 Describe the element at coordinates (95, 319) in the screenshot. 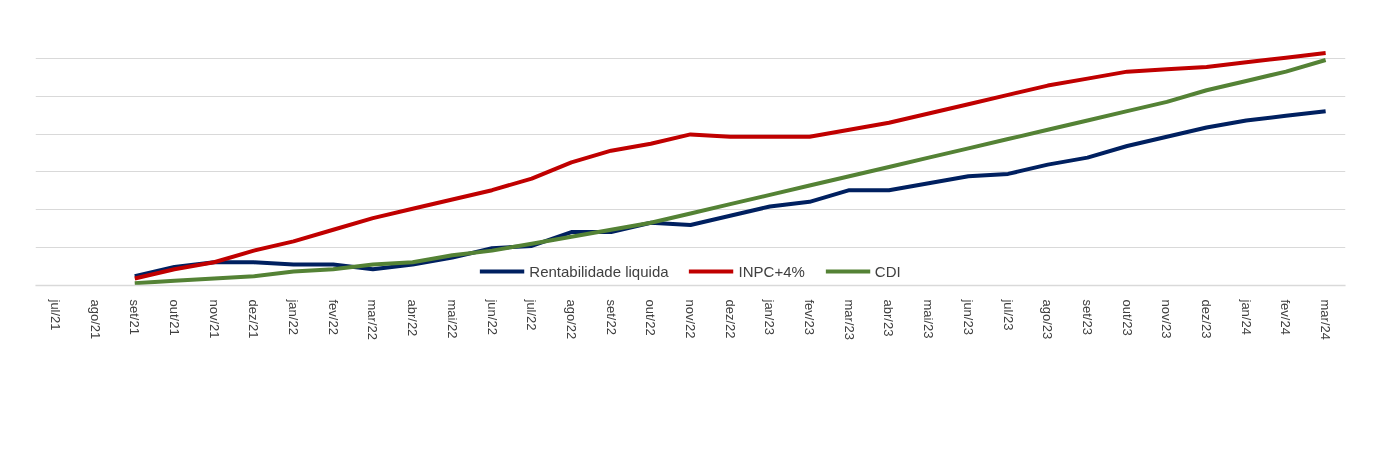

I see `x-tick-label: ago/21` at that location.